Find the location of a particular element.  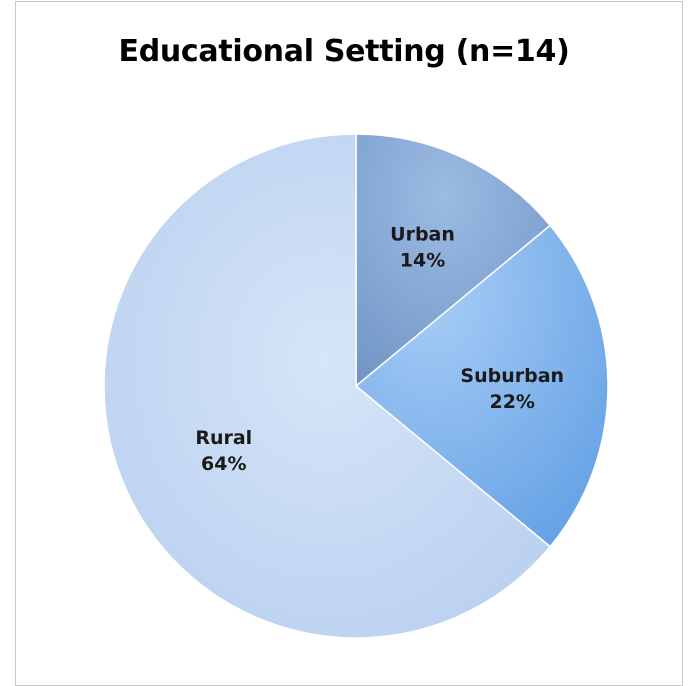

slice-label-suburban: Suburban is located at coordinates (512, 376).